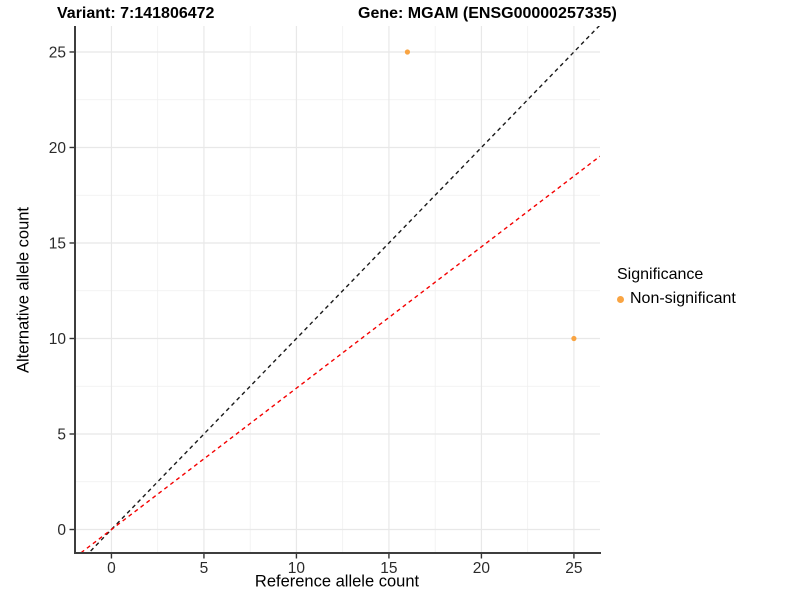  What do you see at coordinates (337, 581) in the screenshot?
I see `x-axis-title: Reference allele count` at bounding box center [337, 581].